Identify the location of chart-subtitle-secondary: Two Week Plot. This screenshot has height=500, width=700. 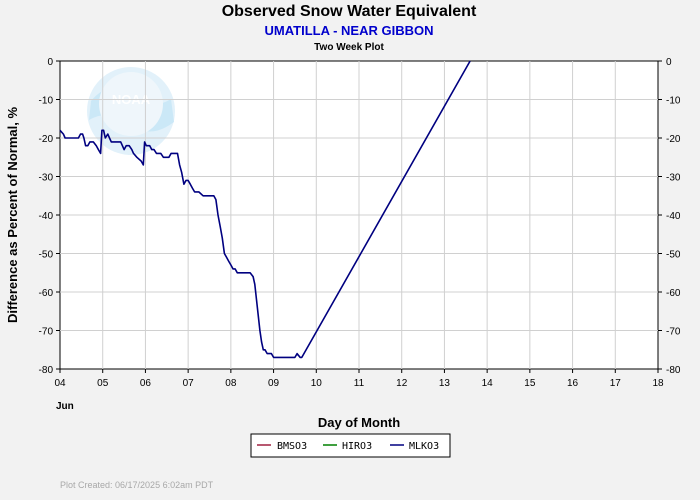
(349, 47).